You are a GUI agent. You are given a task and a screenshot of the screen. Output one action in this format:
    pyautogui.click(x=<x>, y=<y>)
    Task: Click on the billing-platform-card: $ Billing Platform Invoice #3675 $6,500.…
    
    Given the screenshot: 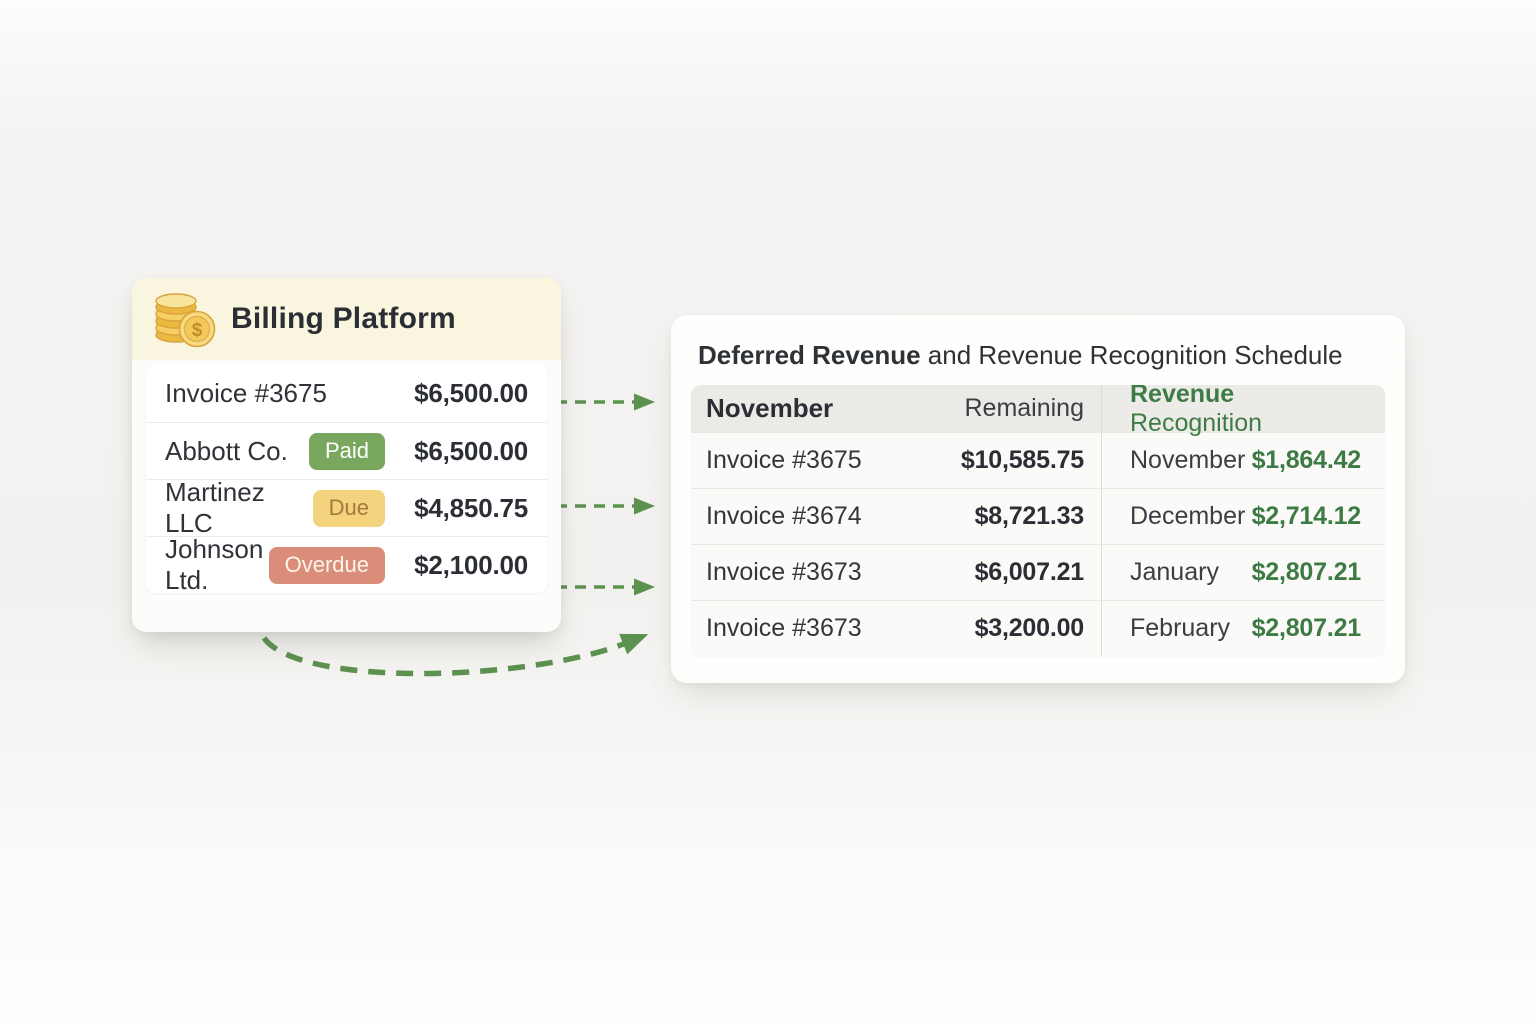 What is the action you would take?
    pyautogui.click(x=346, y=455)
    